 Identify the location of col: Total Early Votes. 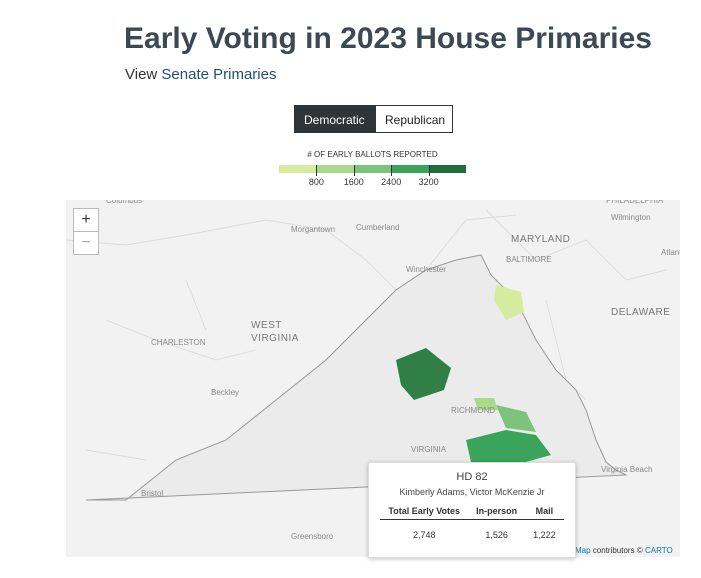
(424, 511).